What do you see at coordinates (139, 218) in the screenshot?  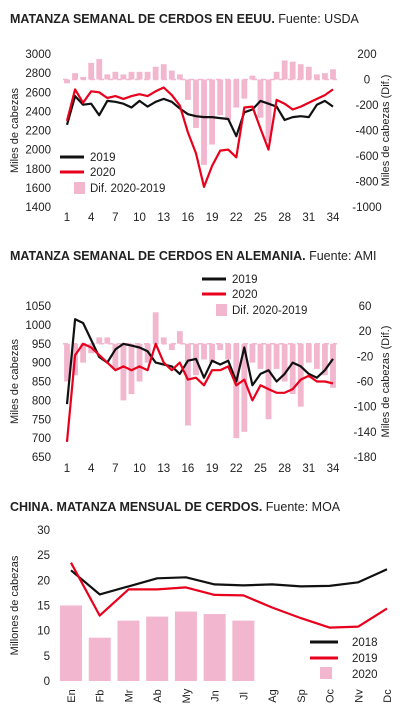 I see `x-tick: 10` at bounding box center [139, 218].